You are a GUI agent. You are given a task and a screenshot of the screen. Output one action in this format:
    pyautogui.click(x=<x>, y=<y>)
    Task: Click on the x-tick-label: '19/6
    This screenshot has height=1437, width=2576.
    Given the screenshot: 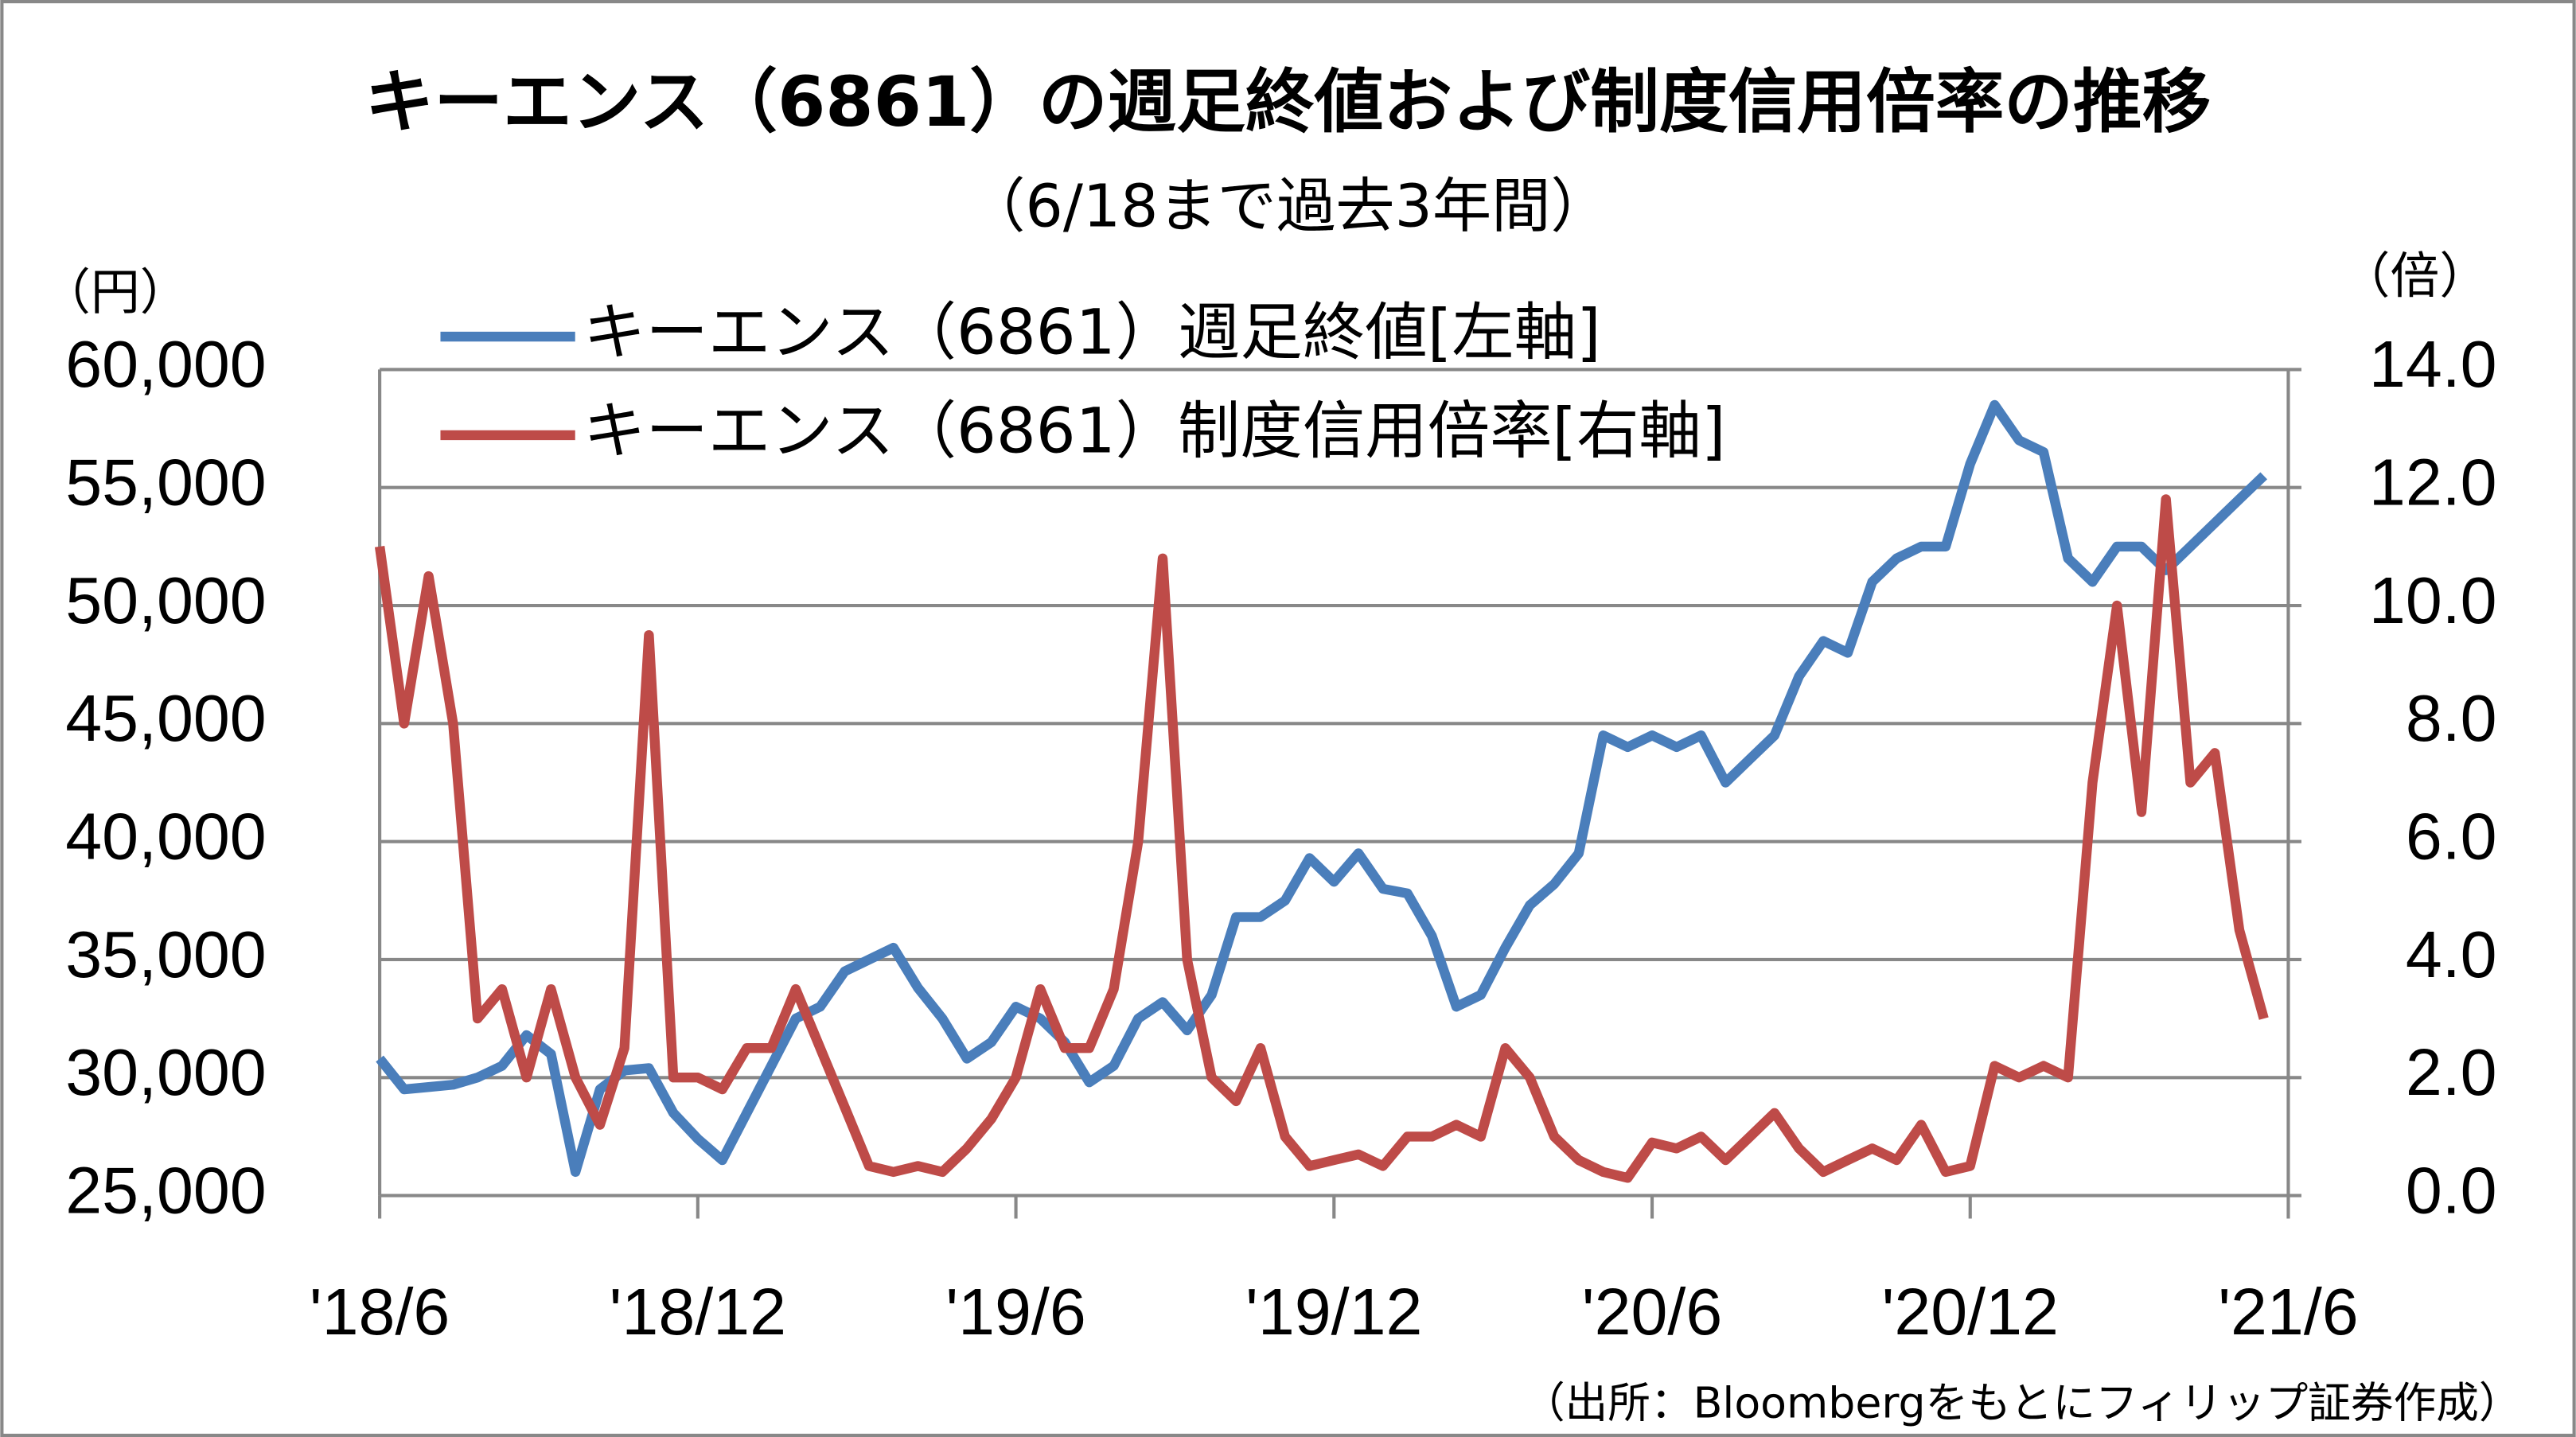 What is the action you would take?
    pyautogui.click(x=1015, y=1312)
    